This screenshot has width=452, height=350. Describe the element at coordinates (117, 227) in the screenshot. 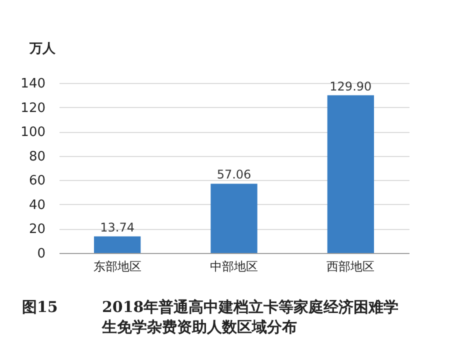

I see `data-label: 13.74` at that location.